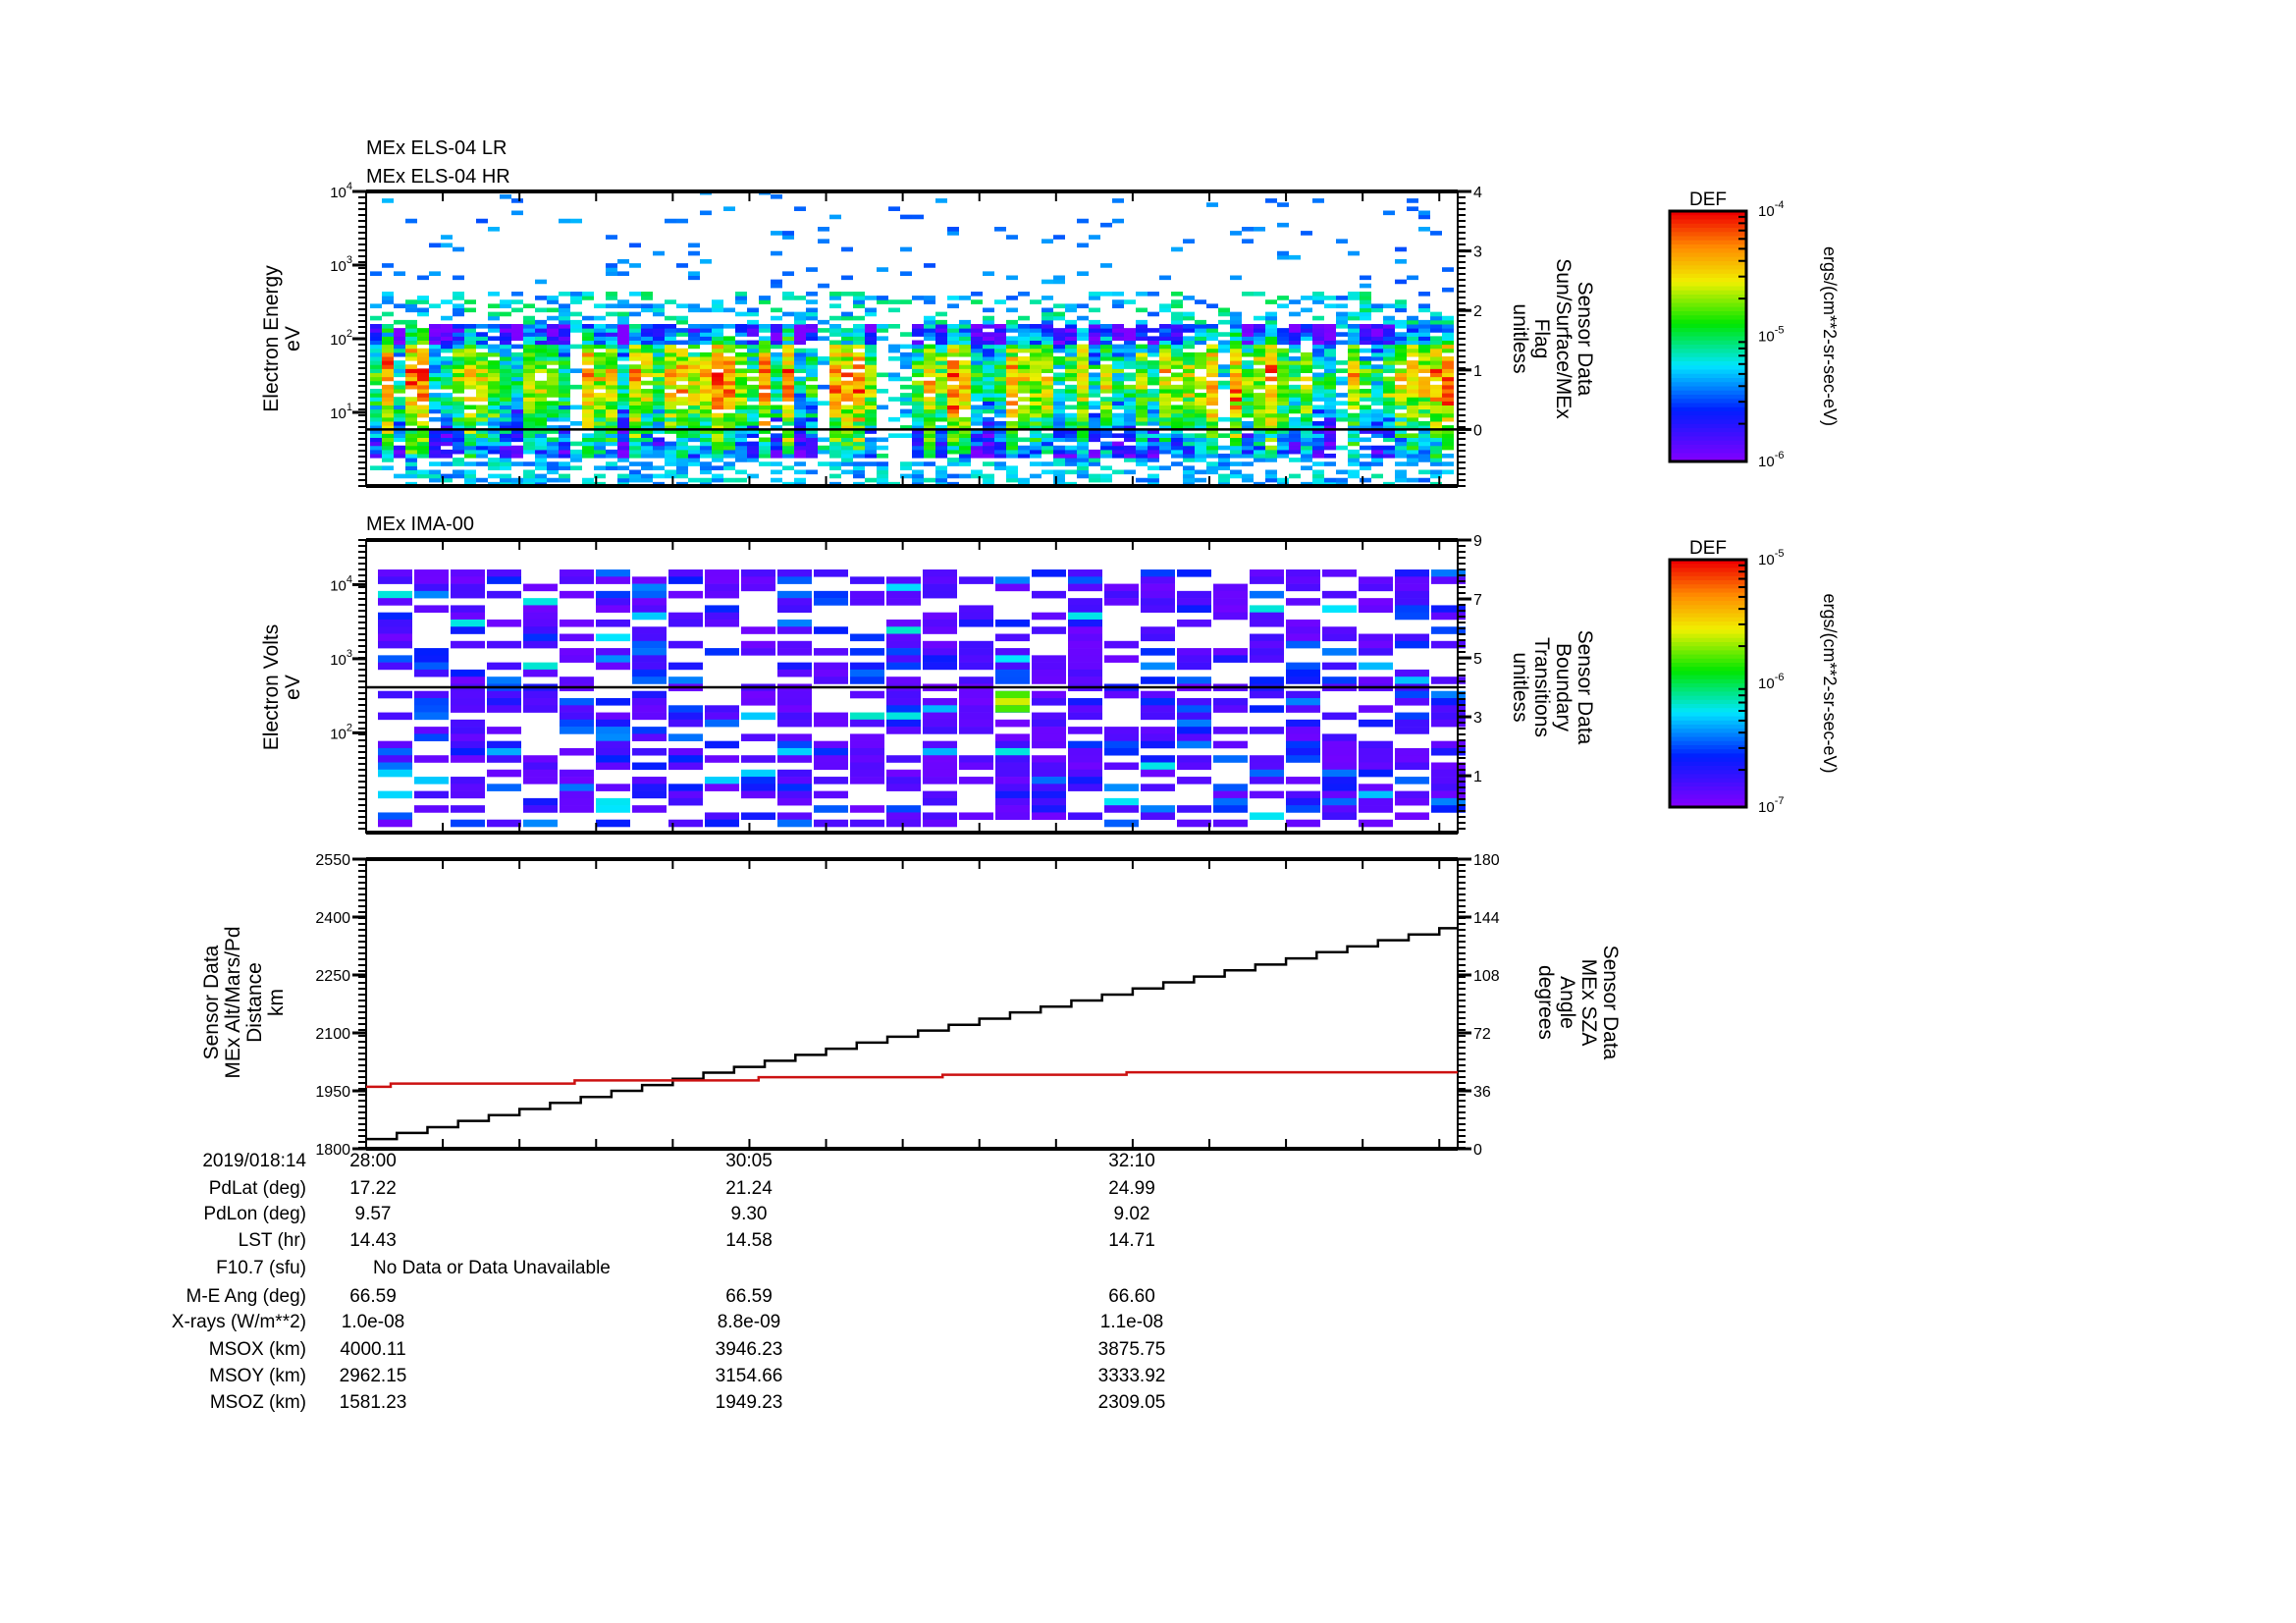 The width and height of the screenshot is (2296, 1623). I want to click on colorbar-tick-label: 10-4, so click(1771, 210).